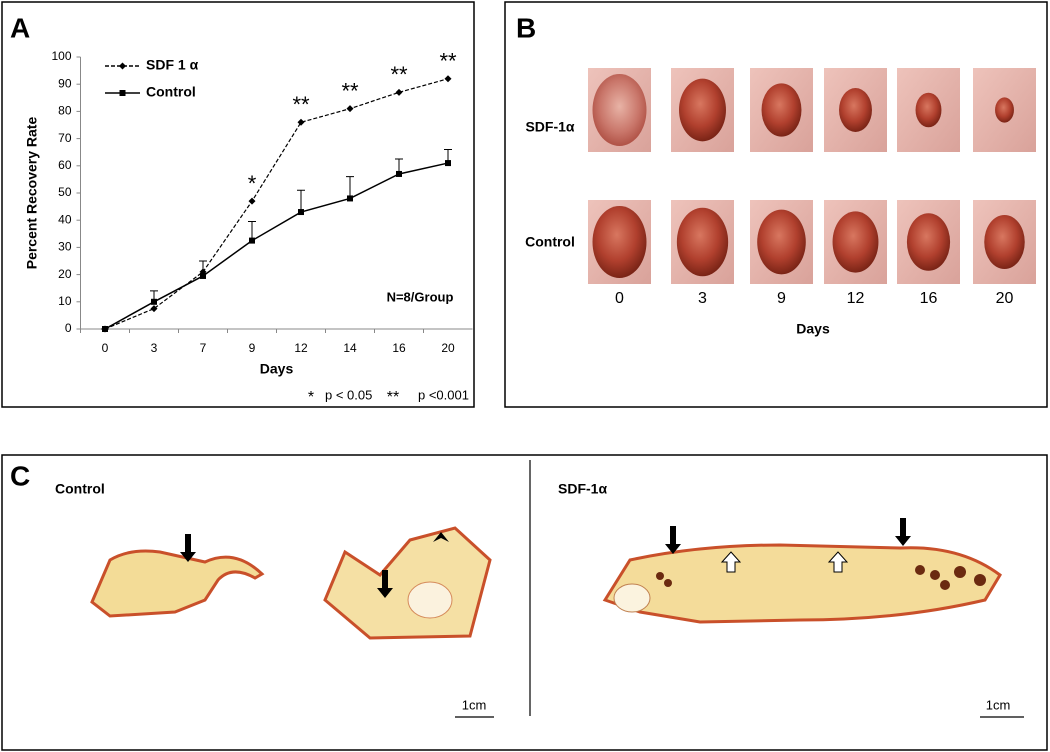  What do you see at coordinates (252, 348) in the screenshot?
I see `x-tick-label: 9` at bounding box center [252, 348].